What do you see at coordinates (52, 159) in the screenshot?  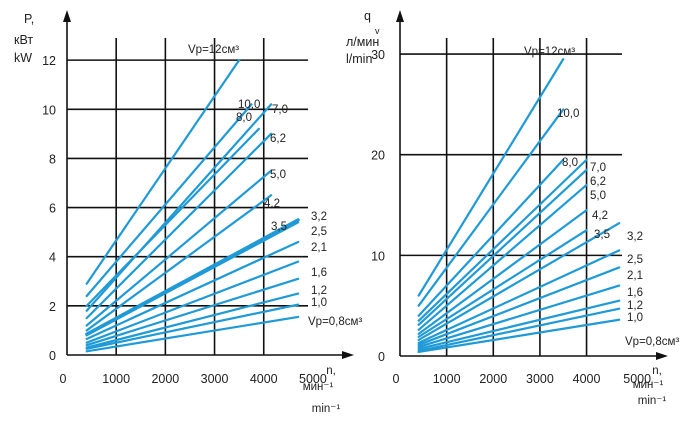 I see `y-tick-label: 8` at bounding box center [52, 159].